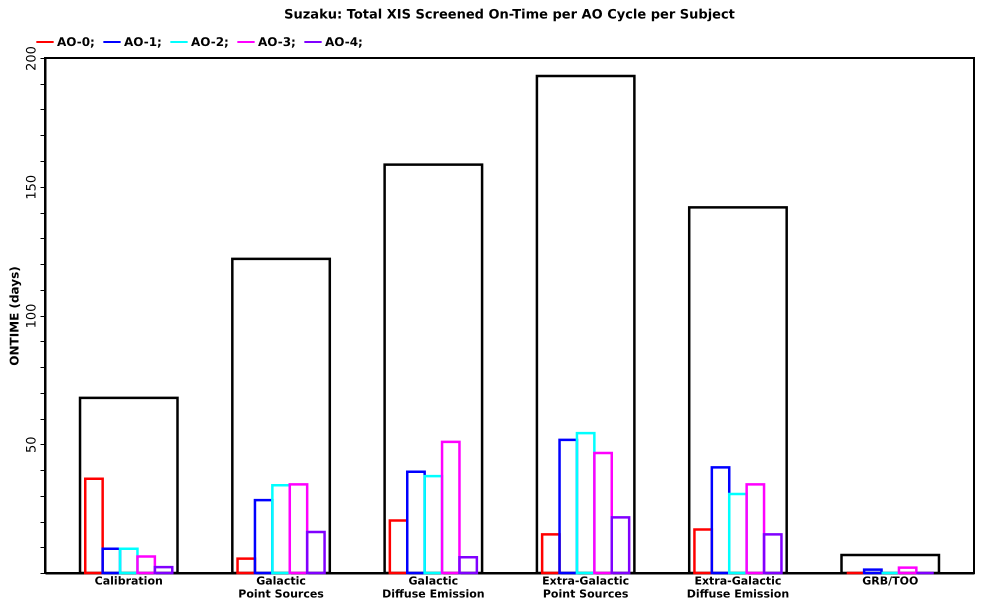 This screenshot has width=988, height=605. Describe the element at coordinates (210, 42) in the screenshot. I see `legend-label: AO-2;` at that location.